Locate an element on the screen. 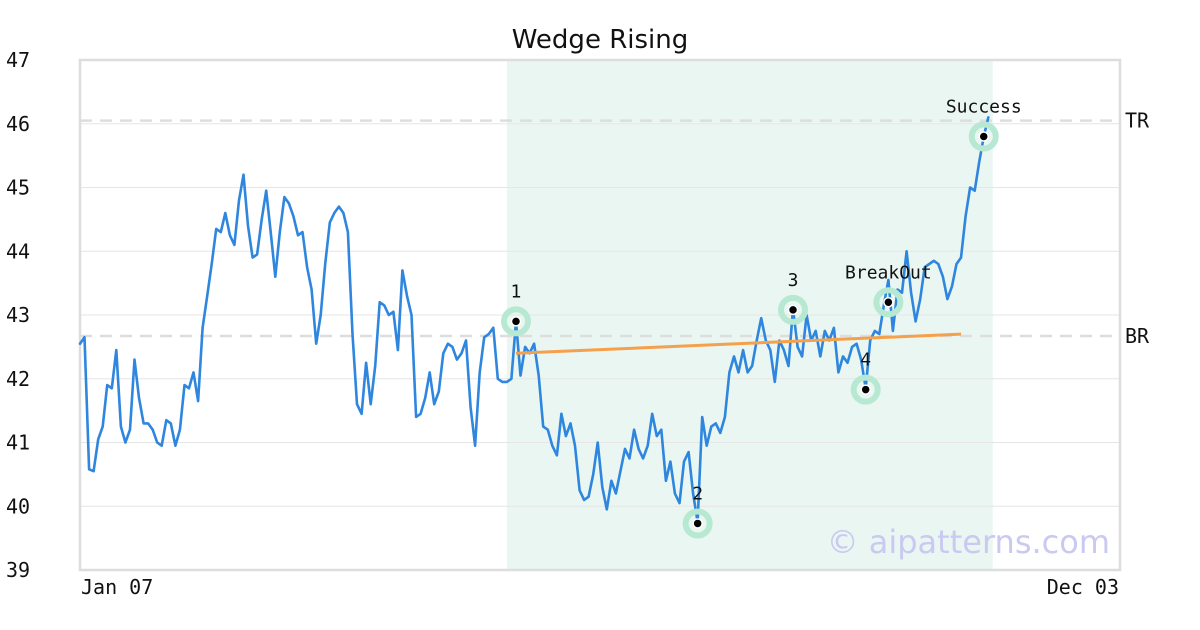  point-marker-halo-success is located at coordinates (983, 136).